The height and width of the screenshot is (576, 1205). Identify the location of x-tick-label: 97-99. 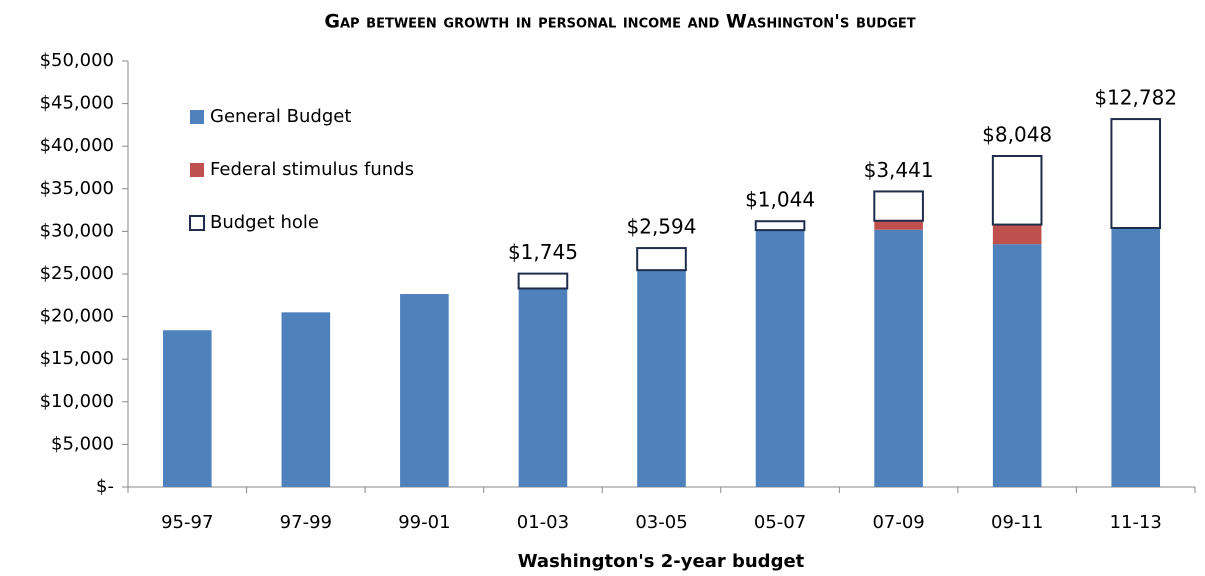
(306, 522).